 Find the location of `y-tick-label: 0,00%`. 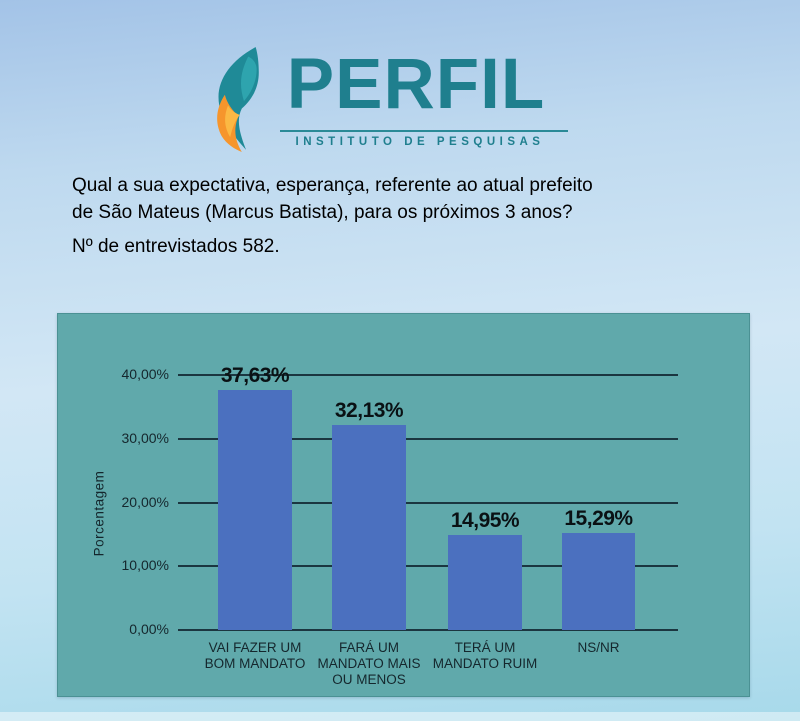

y-tick-label: 0,00% is located at coordinates (149, 629).